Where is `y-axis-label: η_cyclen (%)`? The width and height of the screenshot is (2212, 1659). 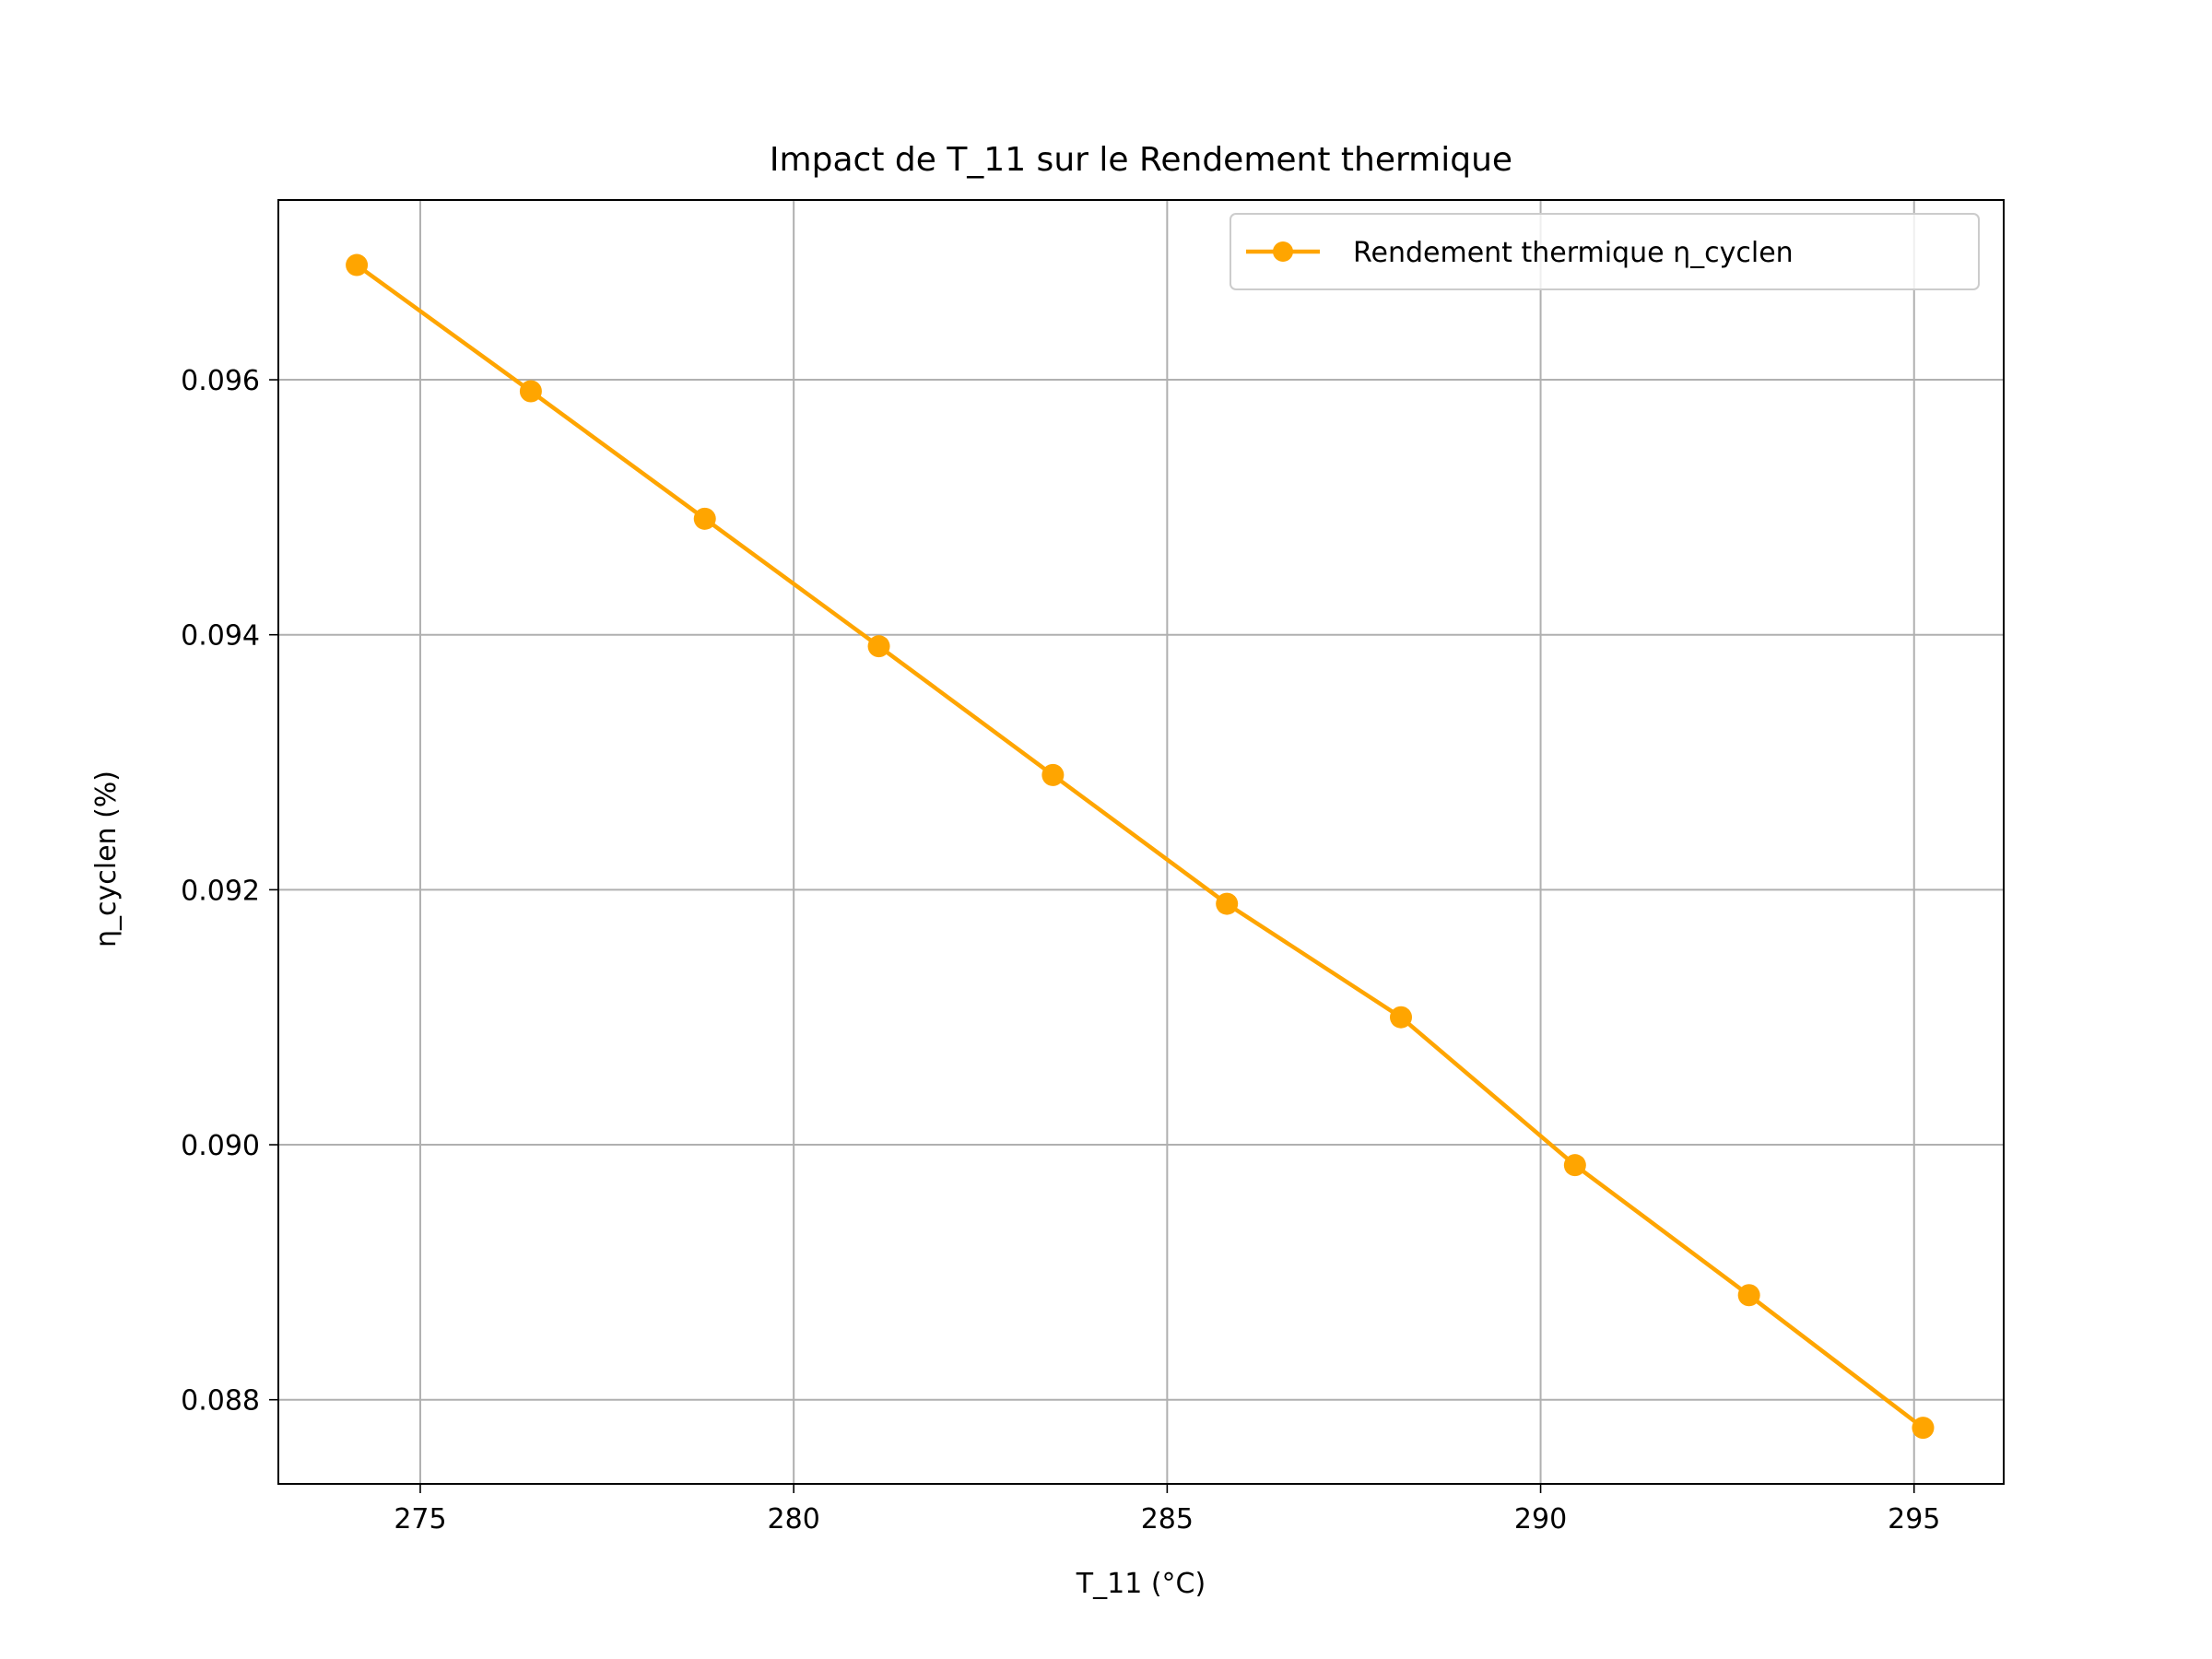 y-axis-label: η_cyclen (%) is located at coordinates (106, 859).